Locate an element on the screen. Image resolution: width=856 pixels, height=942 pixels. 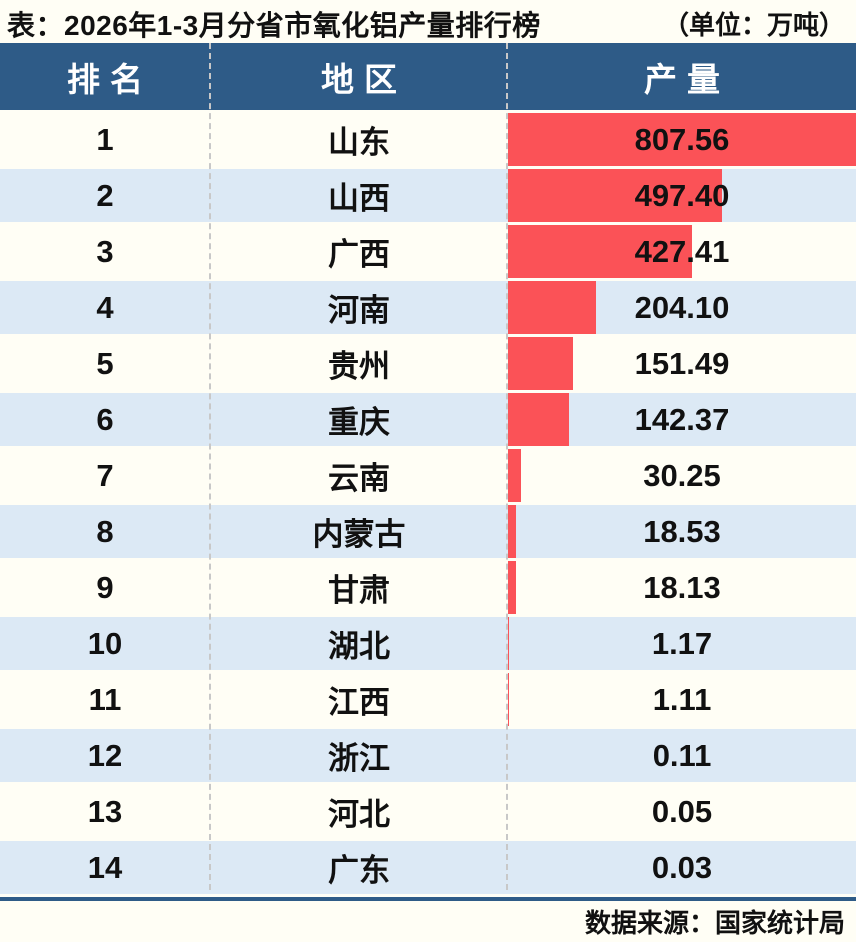
value-label: 18.53 is located at coordinates (682, 532).